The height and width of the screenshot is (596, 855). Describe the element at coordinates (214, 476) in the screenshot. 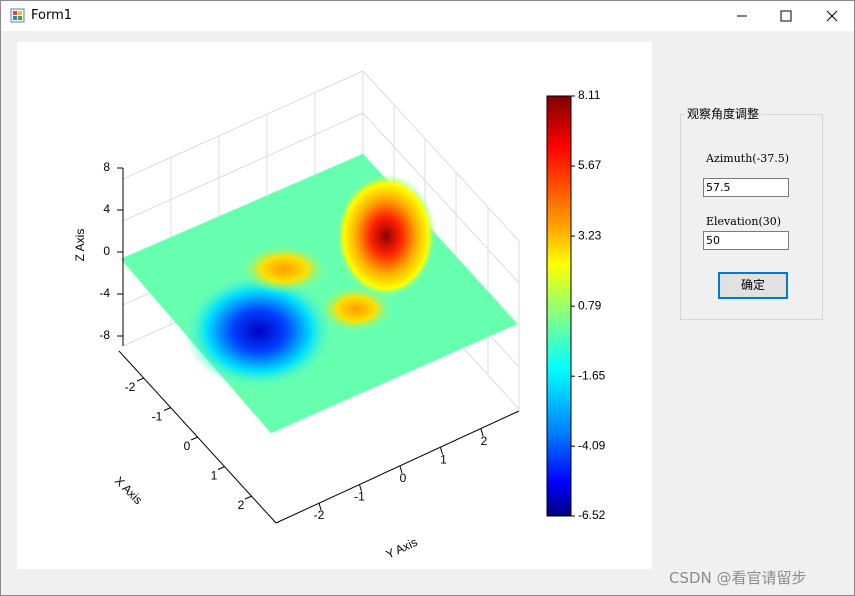

I see `x-tick-label: 1` at that location.